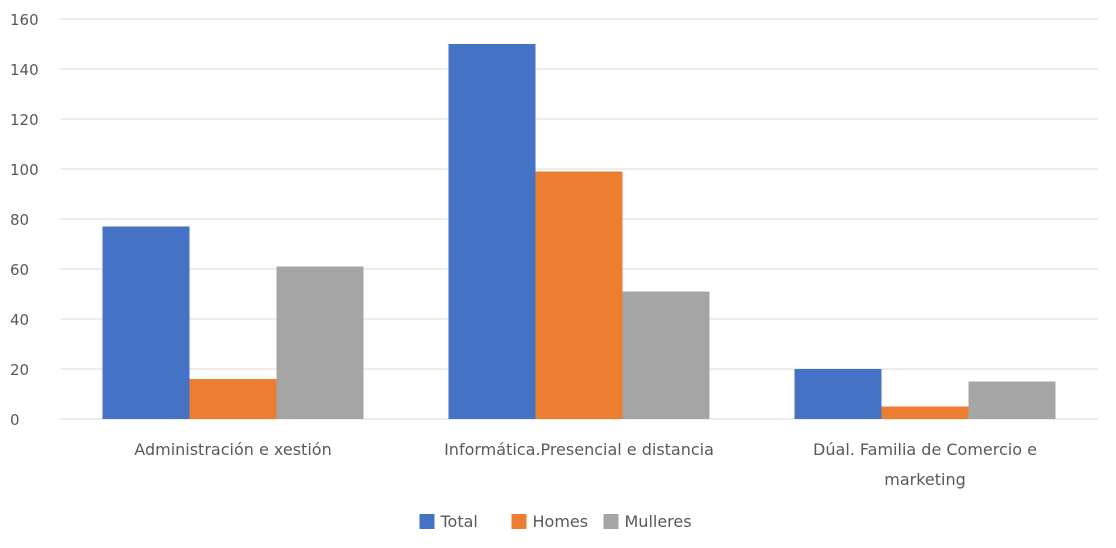 The height and width of the screenshot is (548, 1116). What do you see at coordinates (24, 170) in the screenshot?
I see `y-tick-label: 100` at bounding box center [24, 170].